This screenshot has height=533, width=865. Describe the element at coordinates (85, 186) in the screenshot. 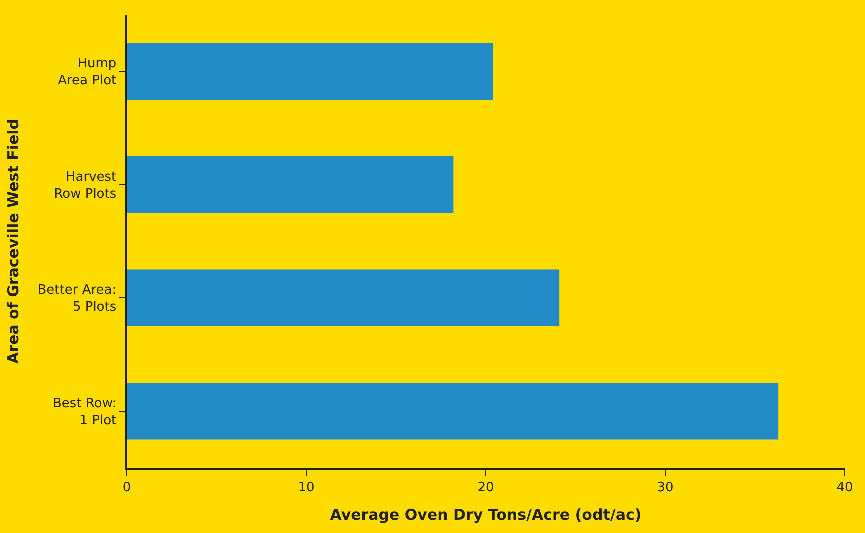

I see `y-tick-label: Harvest Row Plots` at that location.